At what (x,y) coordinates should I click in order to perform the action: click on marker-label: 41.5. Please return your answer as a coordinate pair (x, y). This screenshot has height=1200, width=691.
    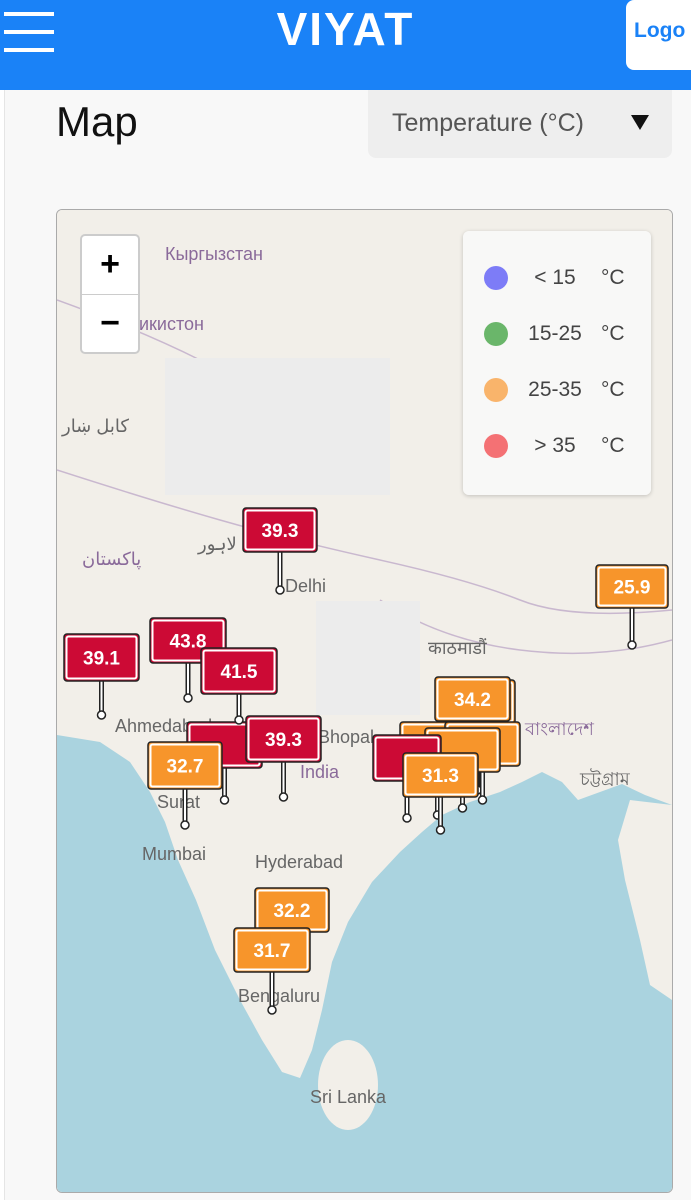
    Looking at the image, I should click on (239, 672).